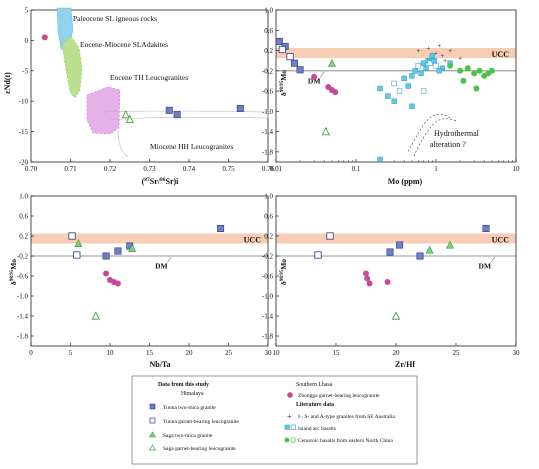 This screenshot has width=539, height=469. What do you see at coordinates (188, 436) in the screenshot?
I see `legend-label-saga-two-mica: Saga two-mica granite` at bounding box center [188, 436].